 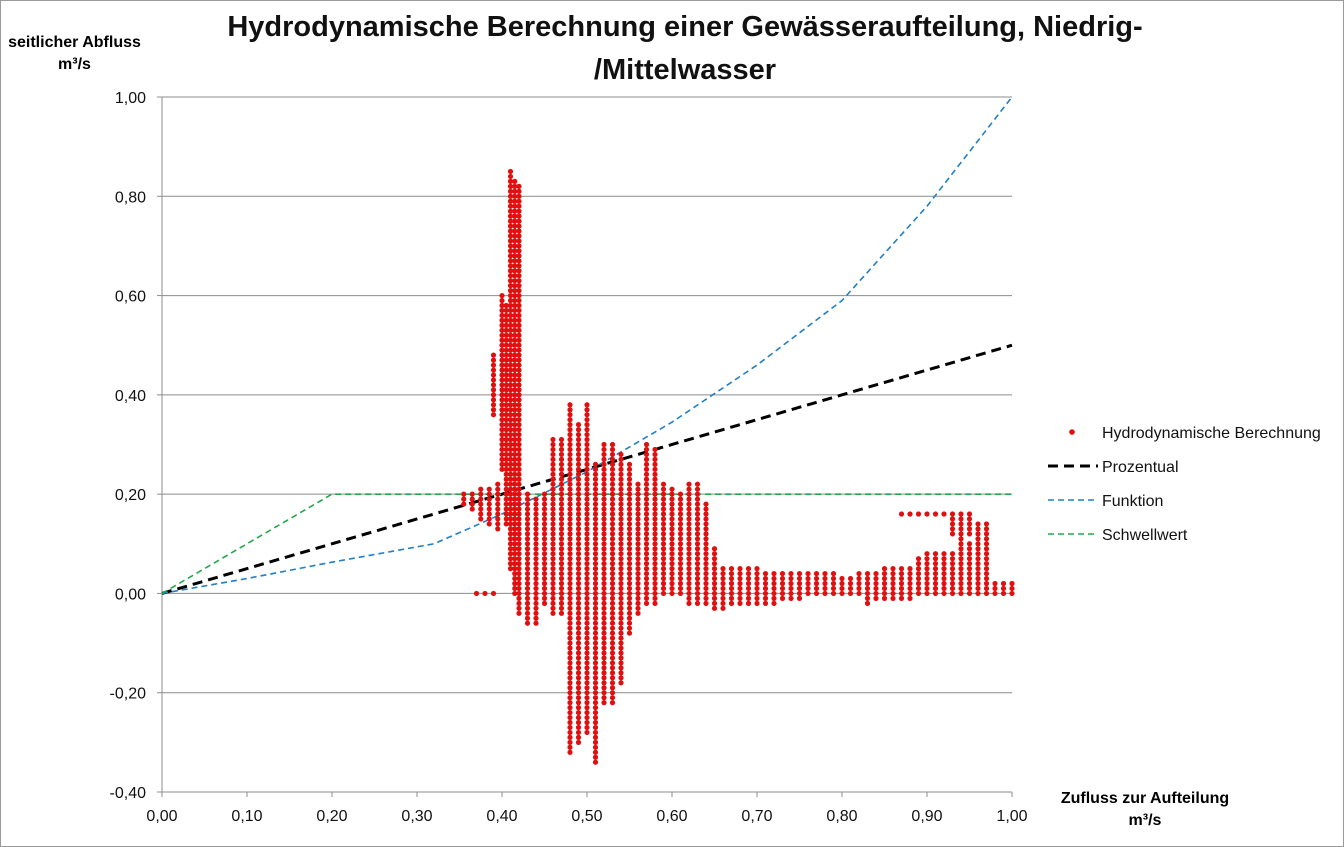 What do you see at coordinates (1211, 433) in the screenshot?
I see `legend-label: Hydrodynamische Berechnung` at bounding box center [1211, 433].